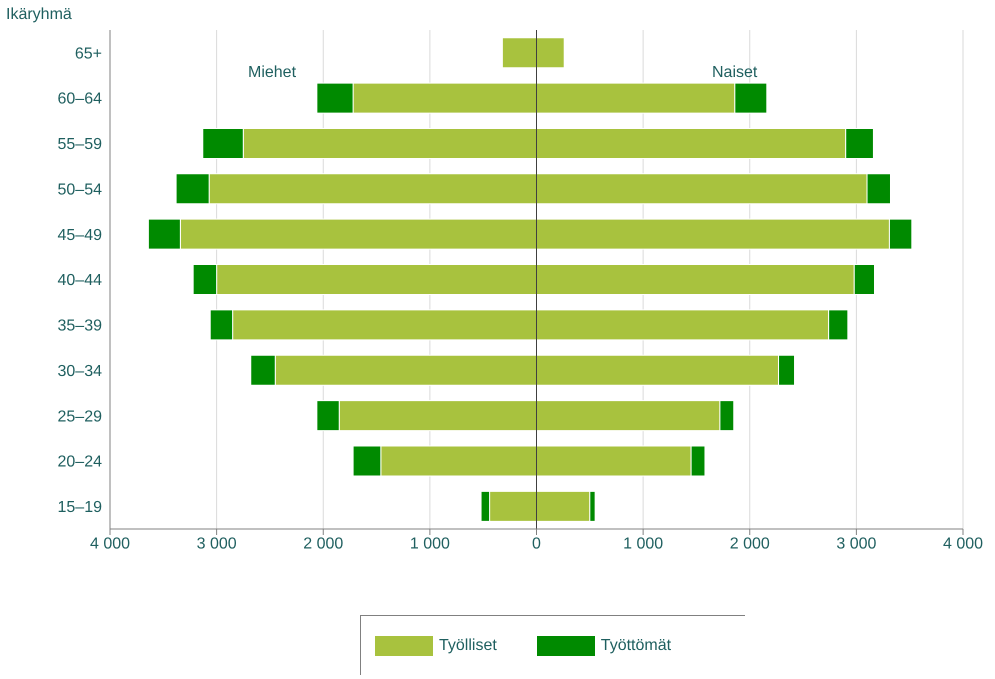 The width and height of the screenshot is (995, 679). I want to click on y-tick-label: 55–59, so click(80, 145).